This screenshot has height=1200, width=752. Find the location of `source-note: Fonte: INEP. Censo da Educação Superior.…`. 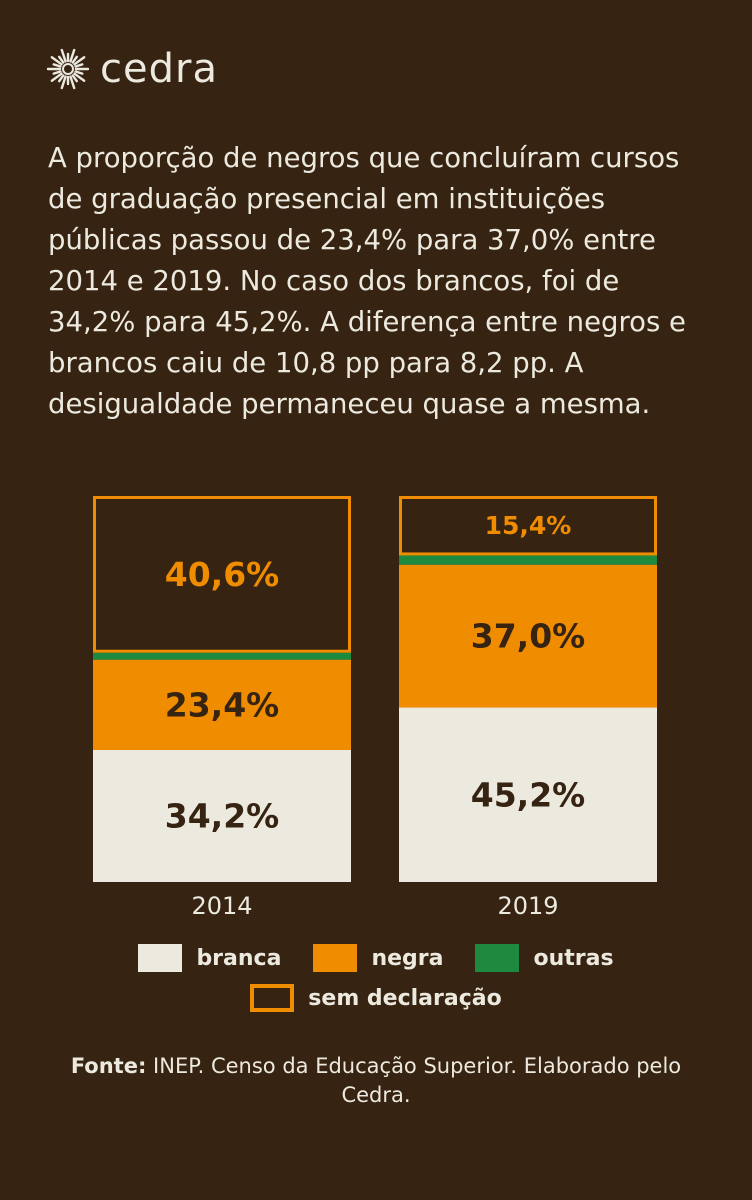

source-note: Fonte: INEP. Censo da Educação Superior.… is located at coordinates (376, 1081).